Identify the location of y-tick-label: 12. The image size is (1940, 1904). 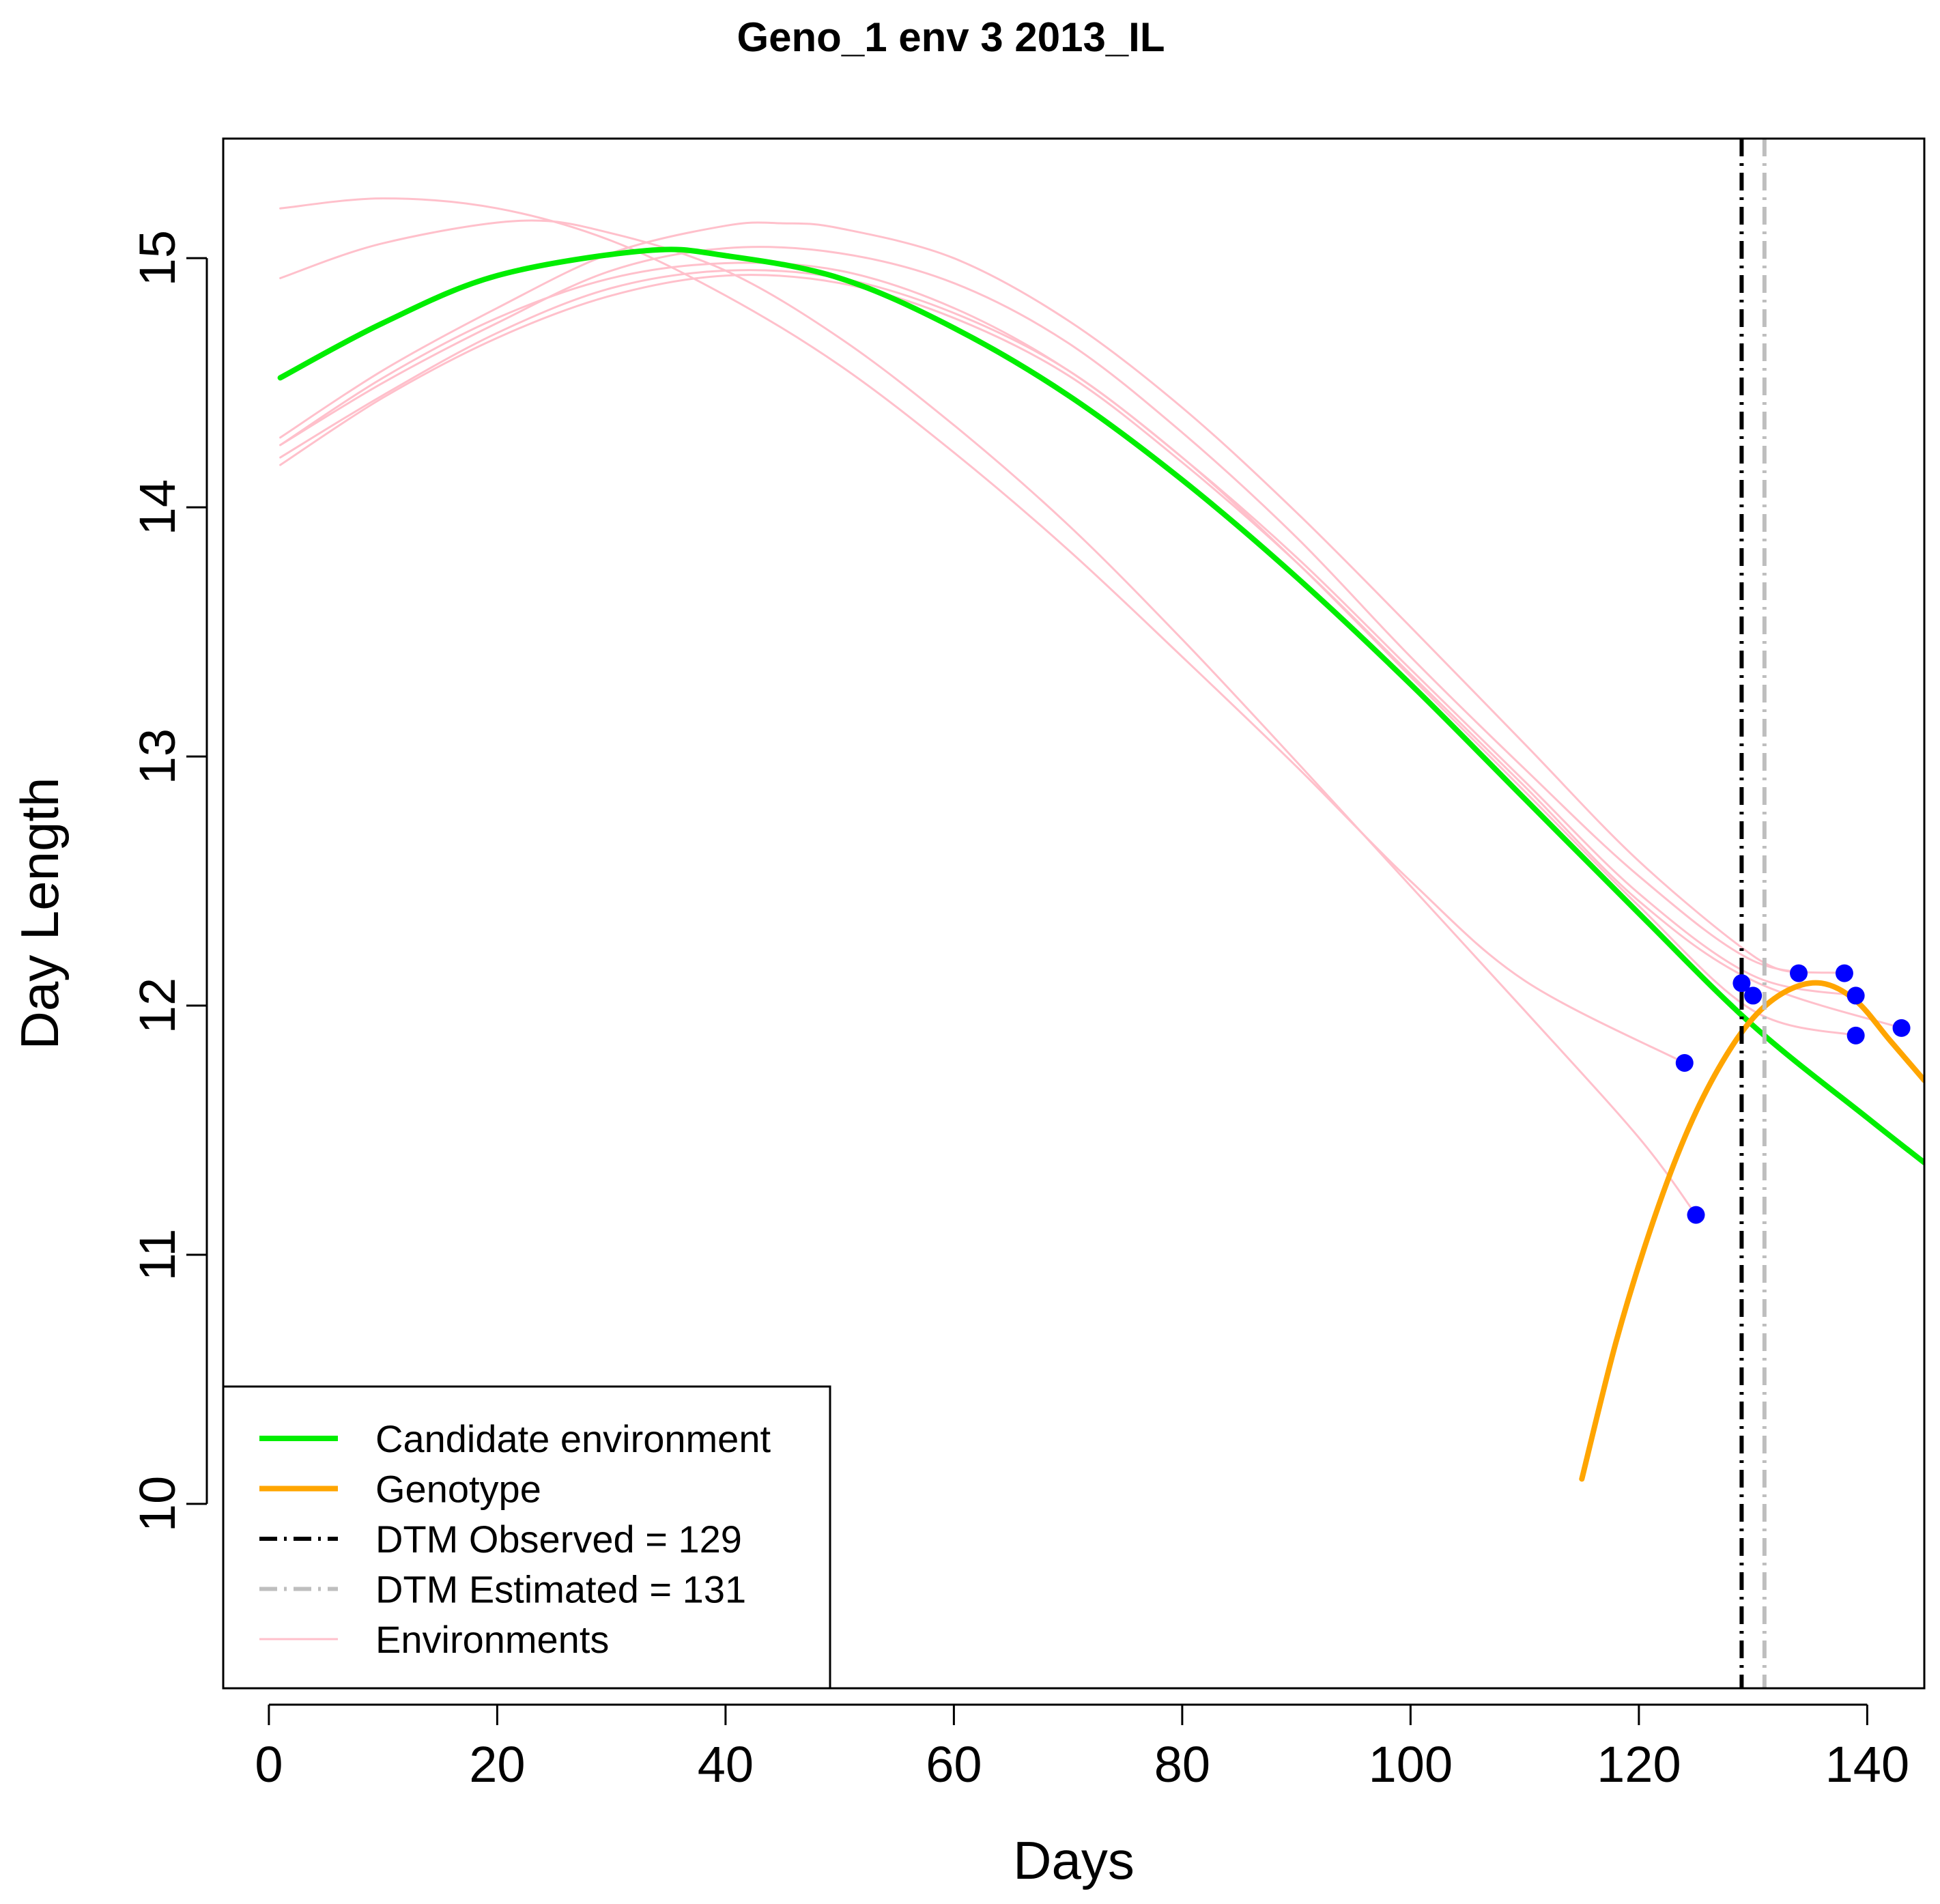
(157, 1006).